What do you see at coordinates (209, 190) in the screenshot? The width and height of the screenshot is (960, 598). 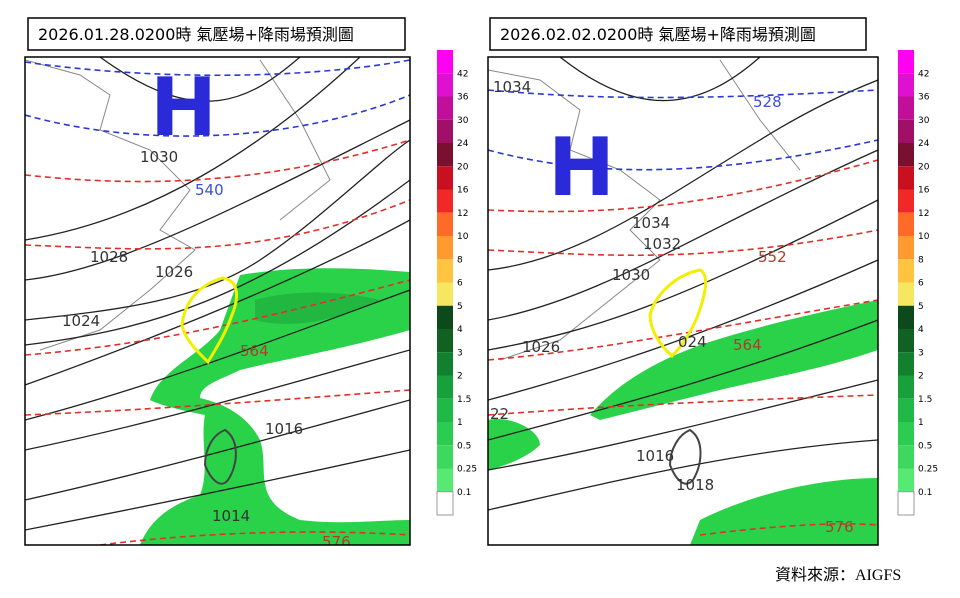 I see `contour-label: 540` at bounding box center [209, 190].